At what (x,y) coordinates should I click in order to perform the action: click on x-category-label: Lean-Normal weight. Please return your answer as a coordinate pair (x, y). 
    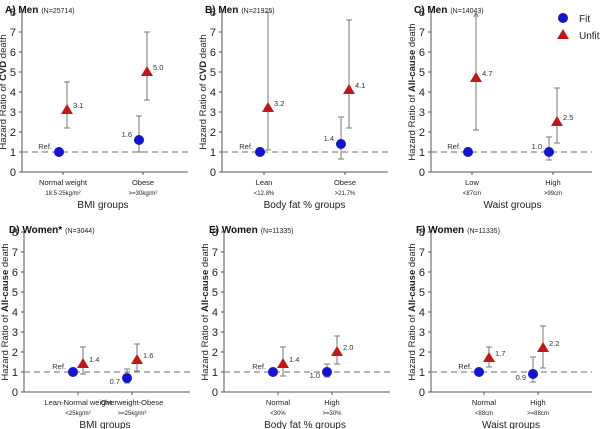
    Looking at the image, I should click on (78, 402).